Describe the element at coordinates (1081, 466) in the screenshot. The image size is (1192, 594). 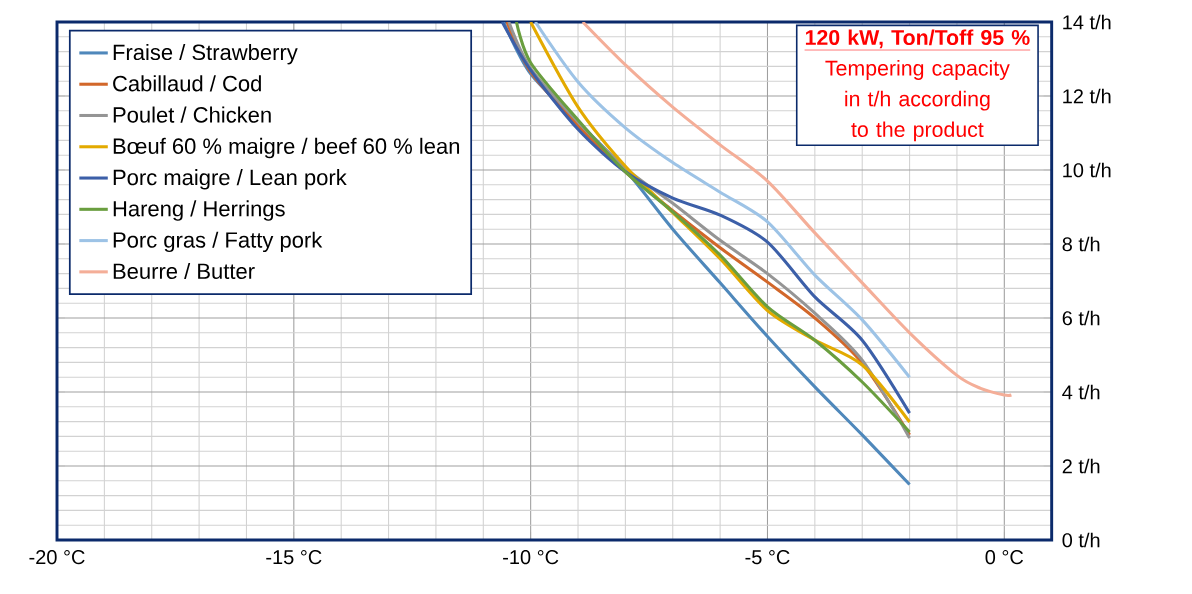
I see `y-tick-label: 2 t/h` at that location.